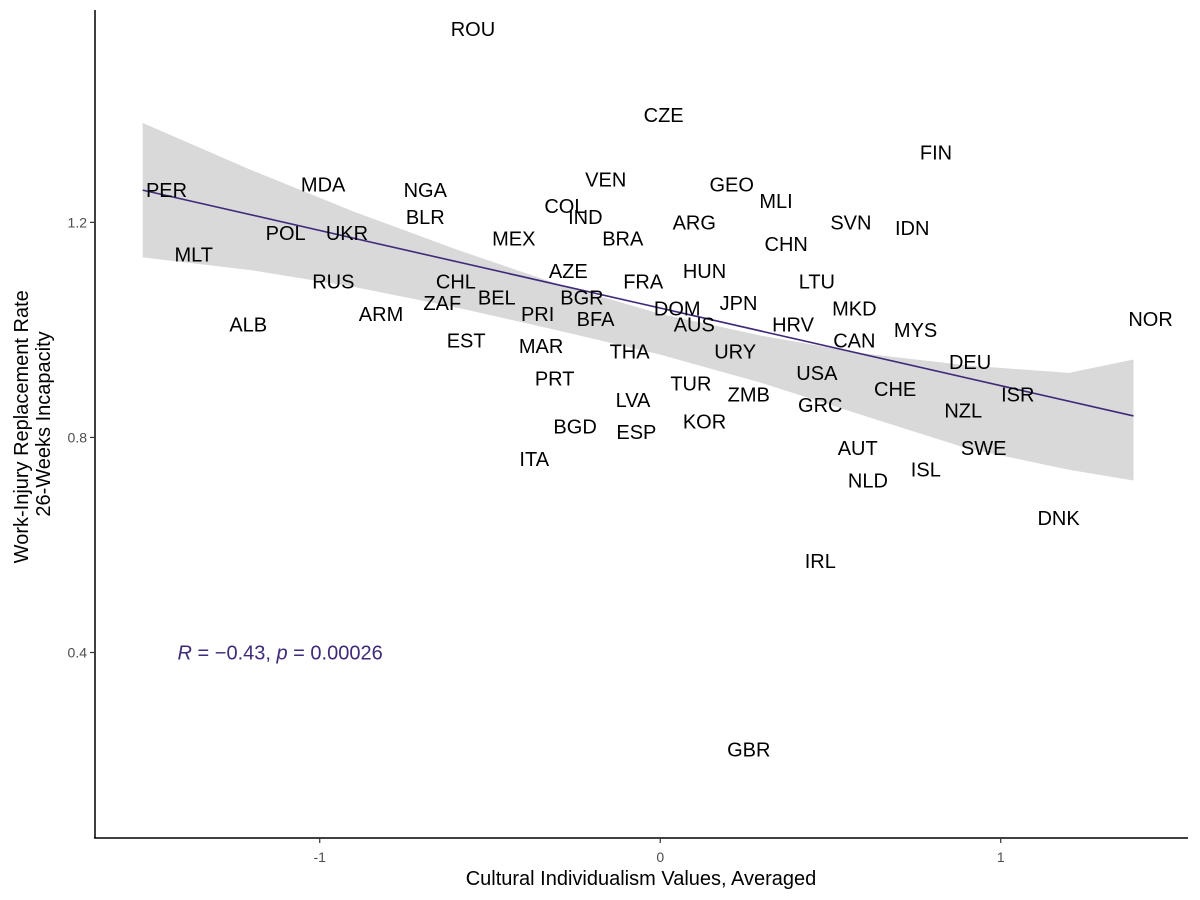 The width and height of the screenshot is (1200, 900). Describe the element at coordinates (234, 654) in the screenshot. I see `r-value: = −0.43,` at that location.